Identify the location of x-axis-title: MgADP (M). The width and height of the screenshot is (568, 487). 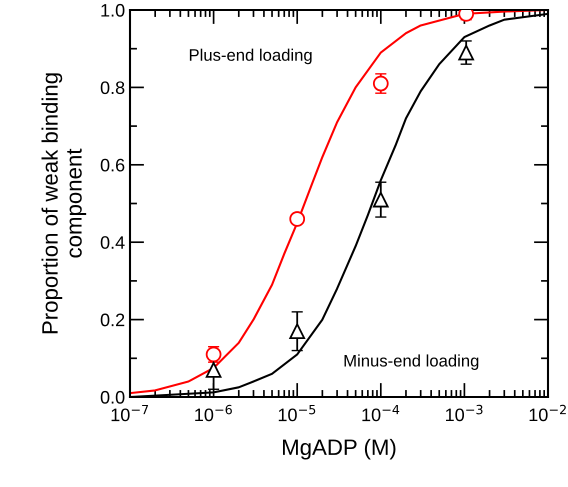
(339, 449).